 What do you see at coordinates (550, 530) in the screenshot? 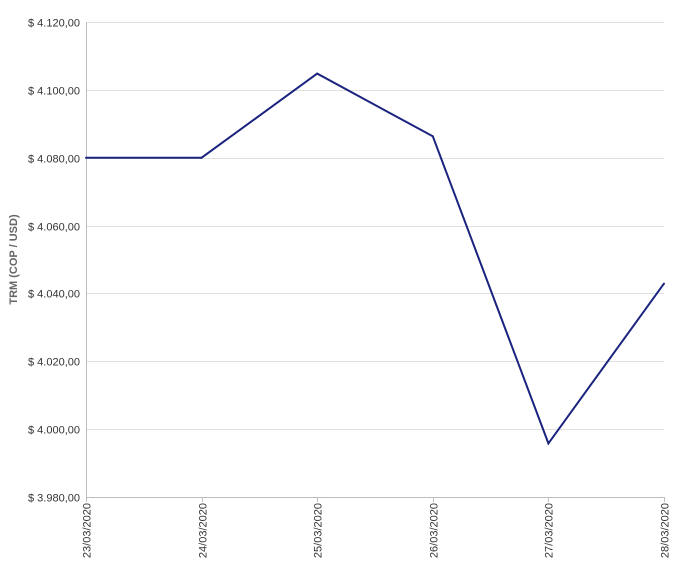
I see `x-tick-label: 27/03/2020` at bounding box center [550, 530].